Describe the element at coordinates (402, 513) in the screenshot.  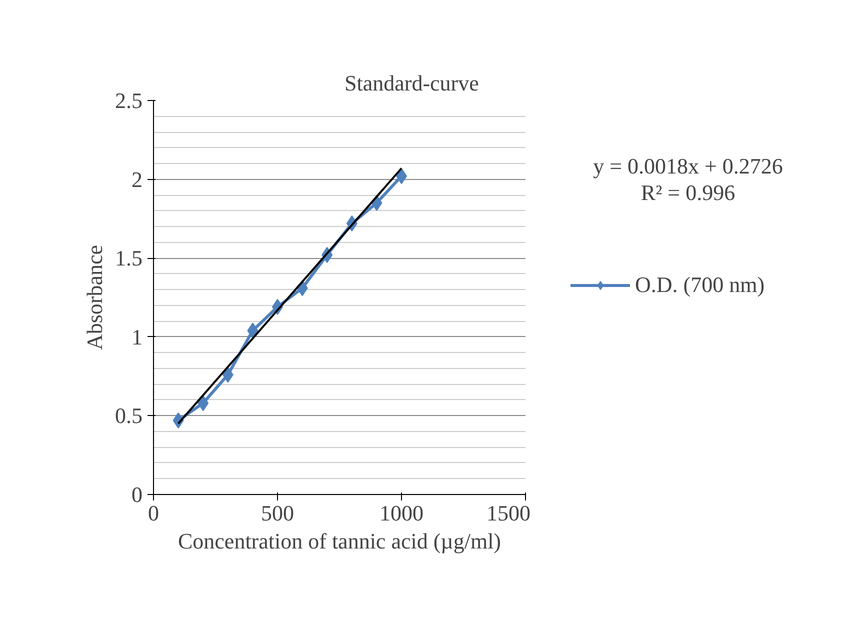
I see `x-tick-label: 1000` at that location.